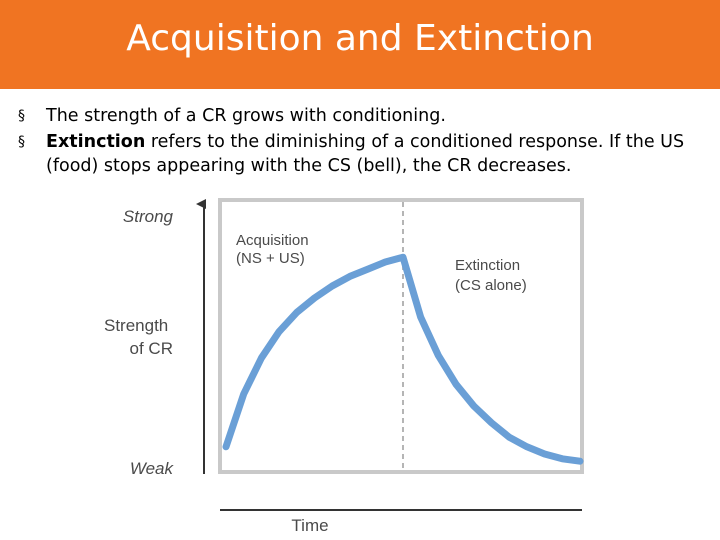 The width and height of the screenshot is (720, 540). What do you see at coordinates (491, 275) in the screenshot?
I see `phase-label-extinction: Extinction (CS alone)` at bounding box center [491, 275].